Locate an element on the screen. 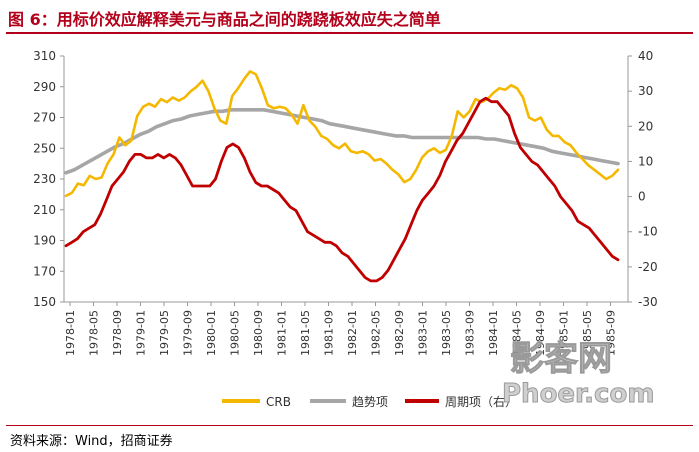  watermark-text-en: Phoer.com is located at coordinates (578, 394).